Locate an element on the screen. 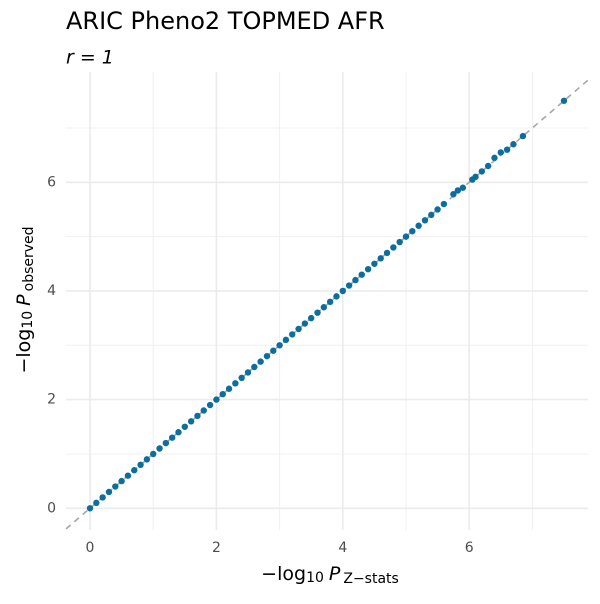  y-axis-label: −log10 Pobserved is located at coordinates (25, 299).